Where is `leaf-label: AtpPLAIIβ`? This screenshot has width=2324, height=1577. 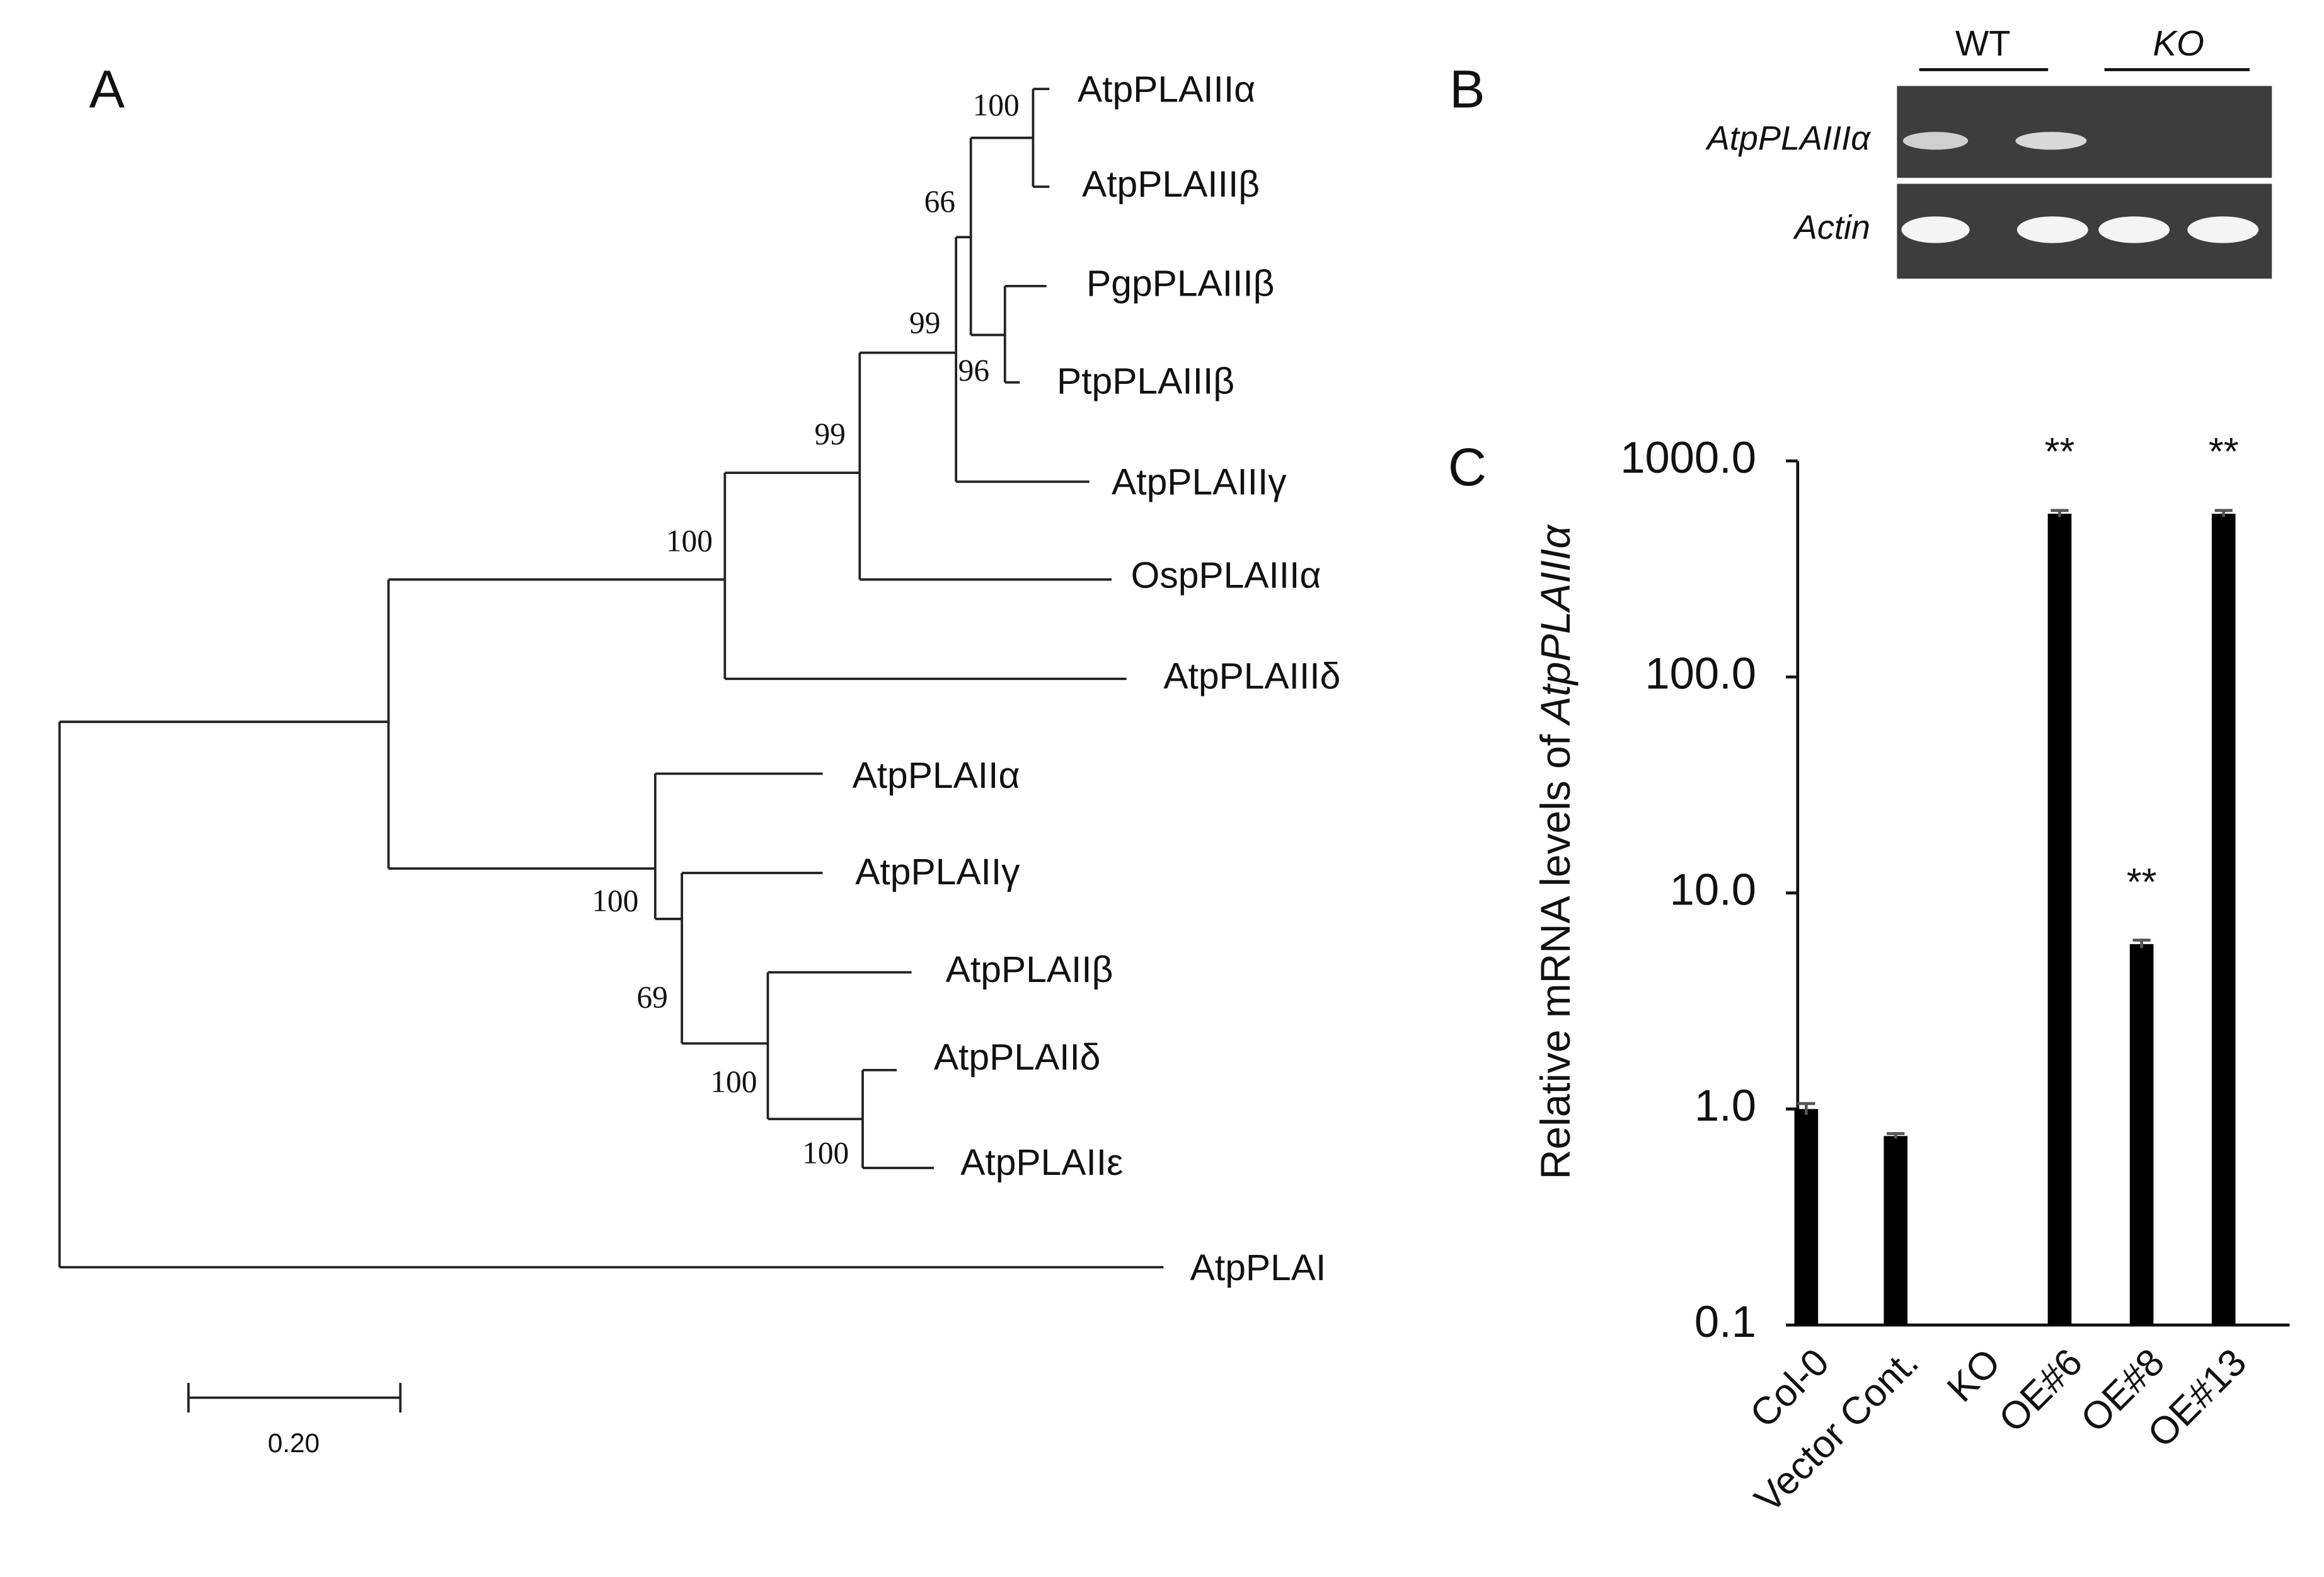 leaf-label: AtpPLAIIβ is located at coordinates (1029, 970).